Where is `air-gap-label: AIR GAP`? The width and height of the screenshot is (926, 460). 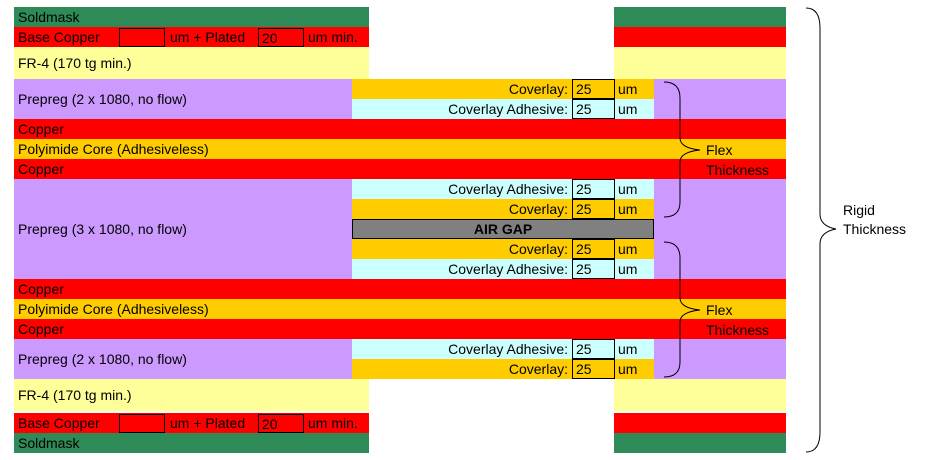 air-gap-label: AIR GAP is located at coordinates (503, 229).